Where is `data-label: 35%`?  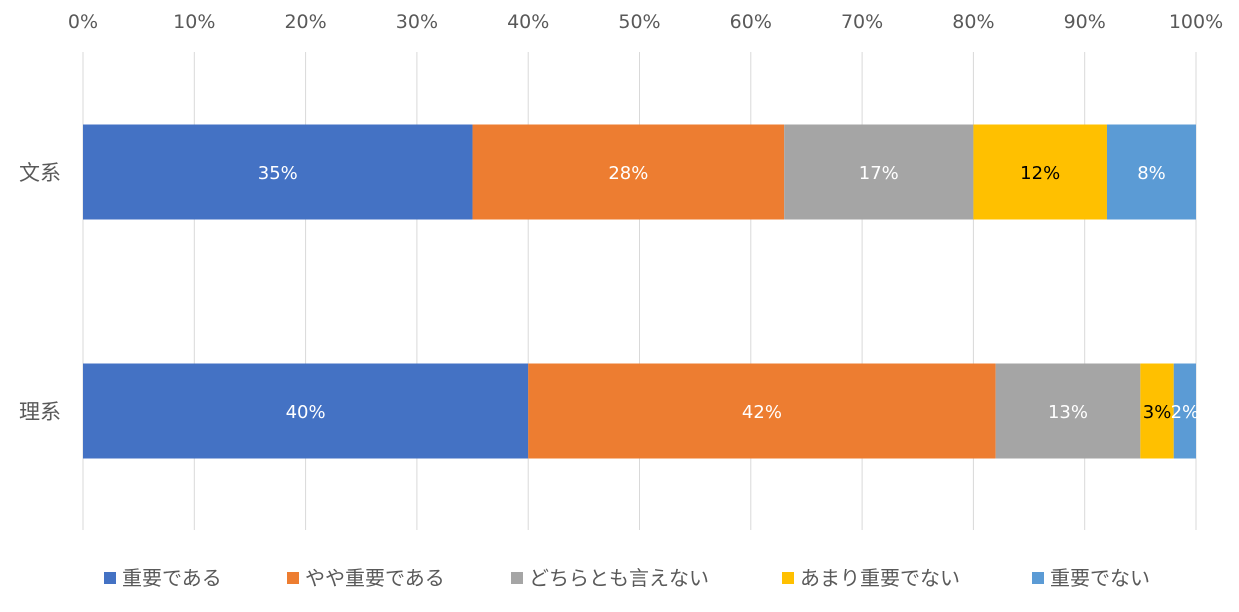 data-label: 35% is located at coordinates (278, 173).